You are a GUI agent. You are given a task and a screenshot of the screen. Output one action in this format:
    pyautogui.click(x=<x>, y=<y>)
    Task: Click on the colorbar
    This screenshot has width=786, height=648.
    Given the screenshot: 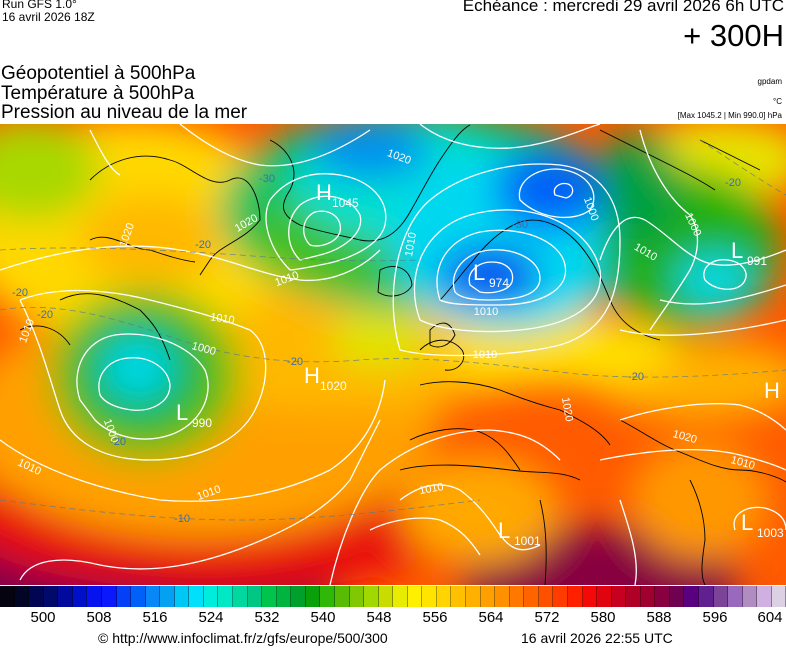 What is the action you would take?
    pyautogui.click(x=393, y=596)
    